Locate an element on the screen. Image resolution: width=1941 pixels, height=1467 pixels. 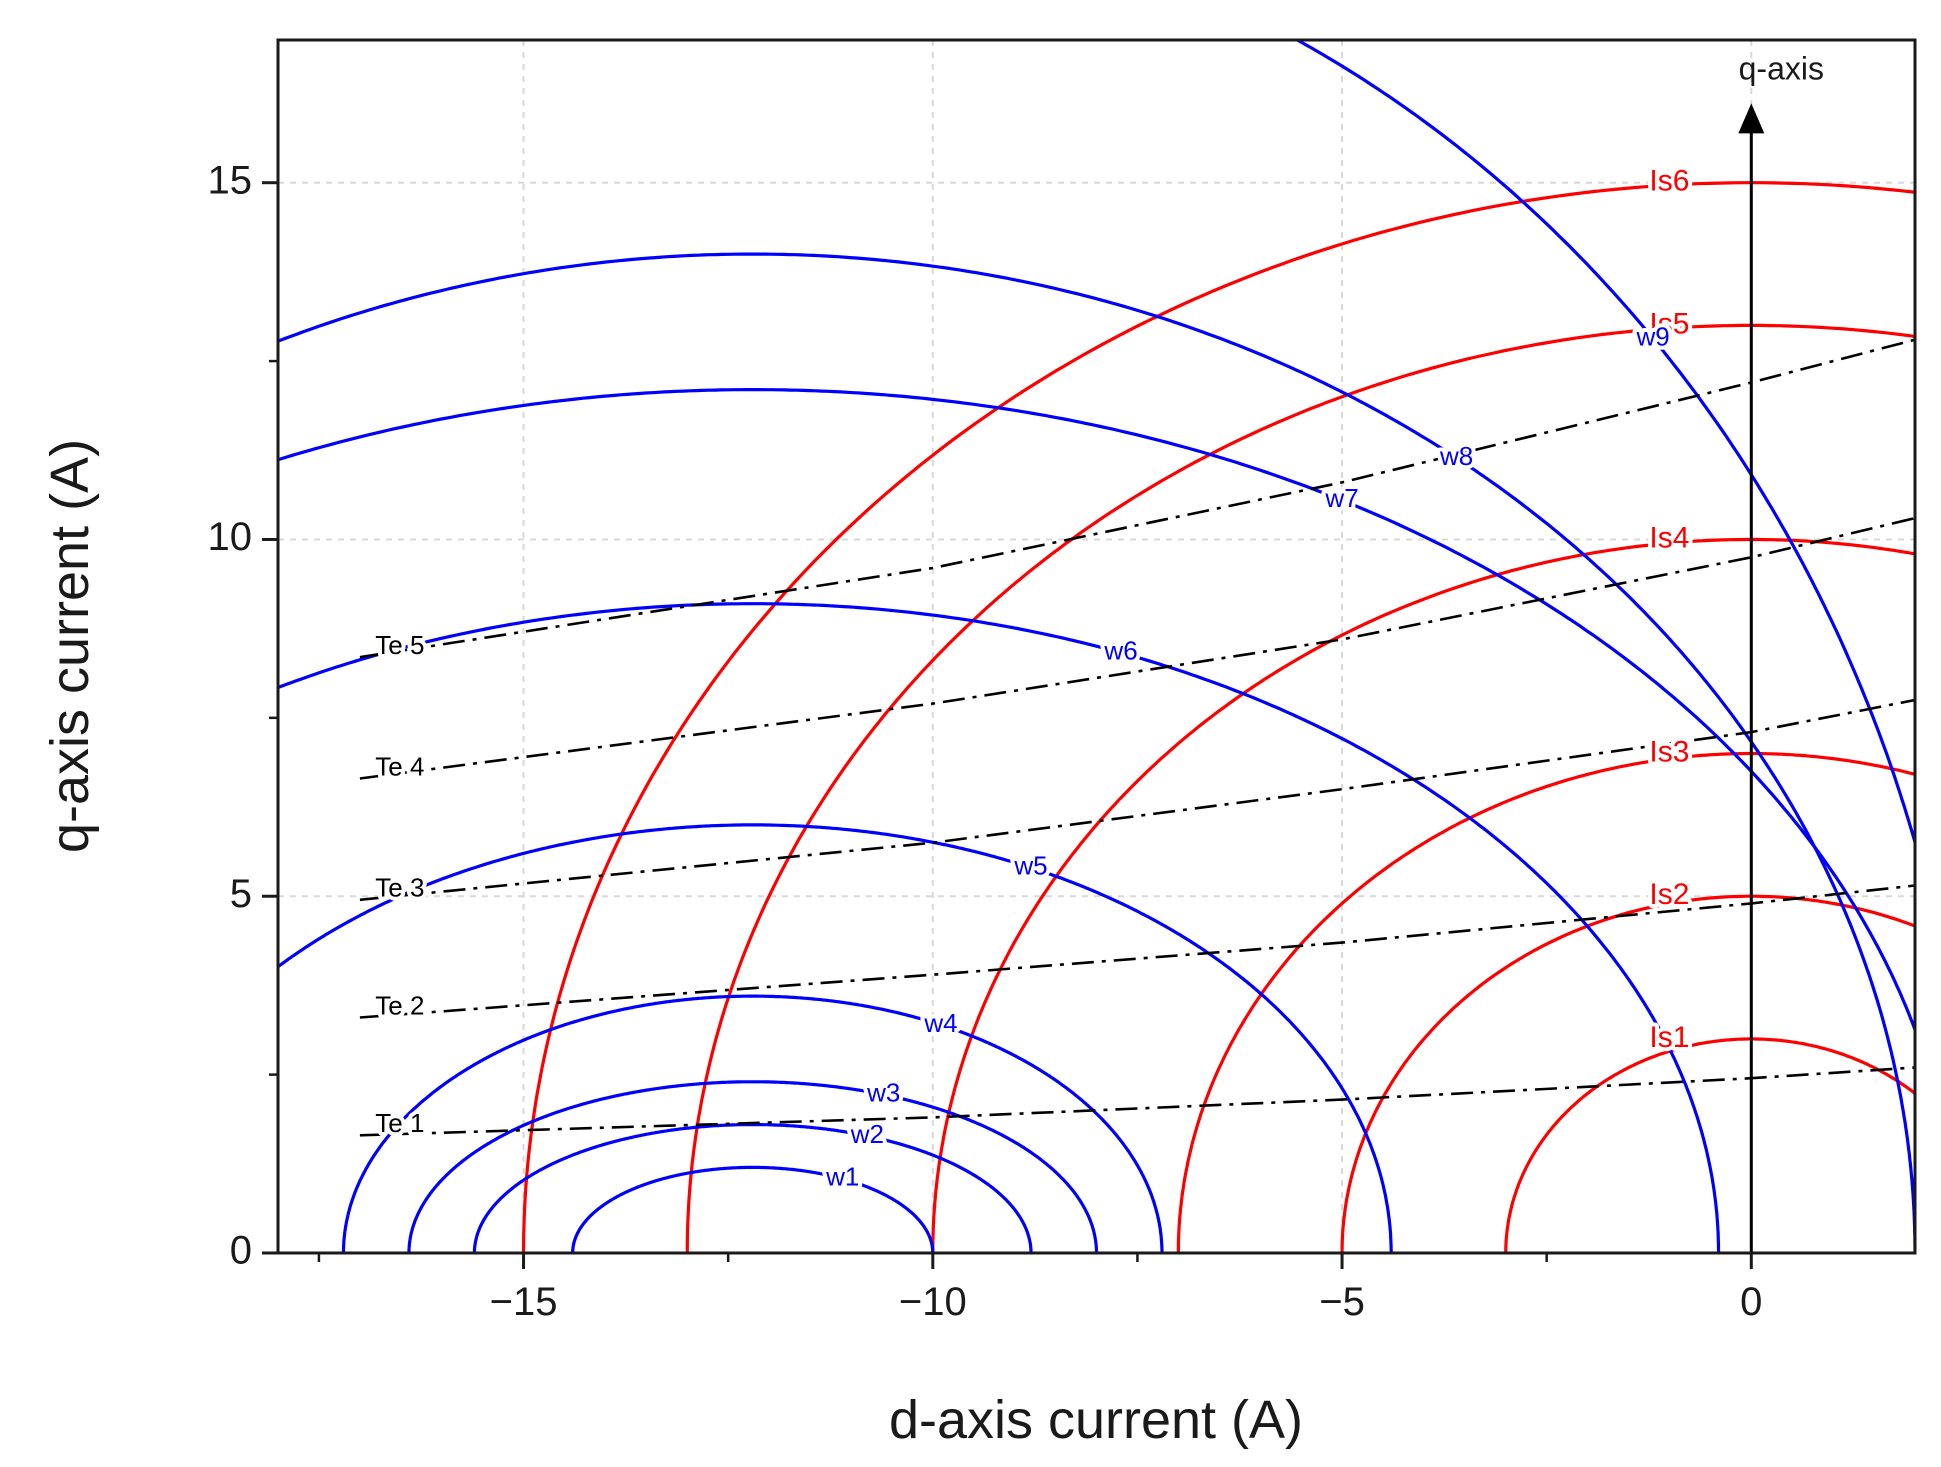
torque-curve-label: Te 3 is located at coordinates (399, 888).